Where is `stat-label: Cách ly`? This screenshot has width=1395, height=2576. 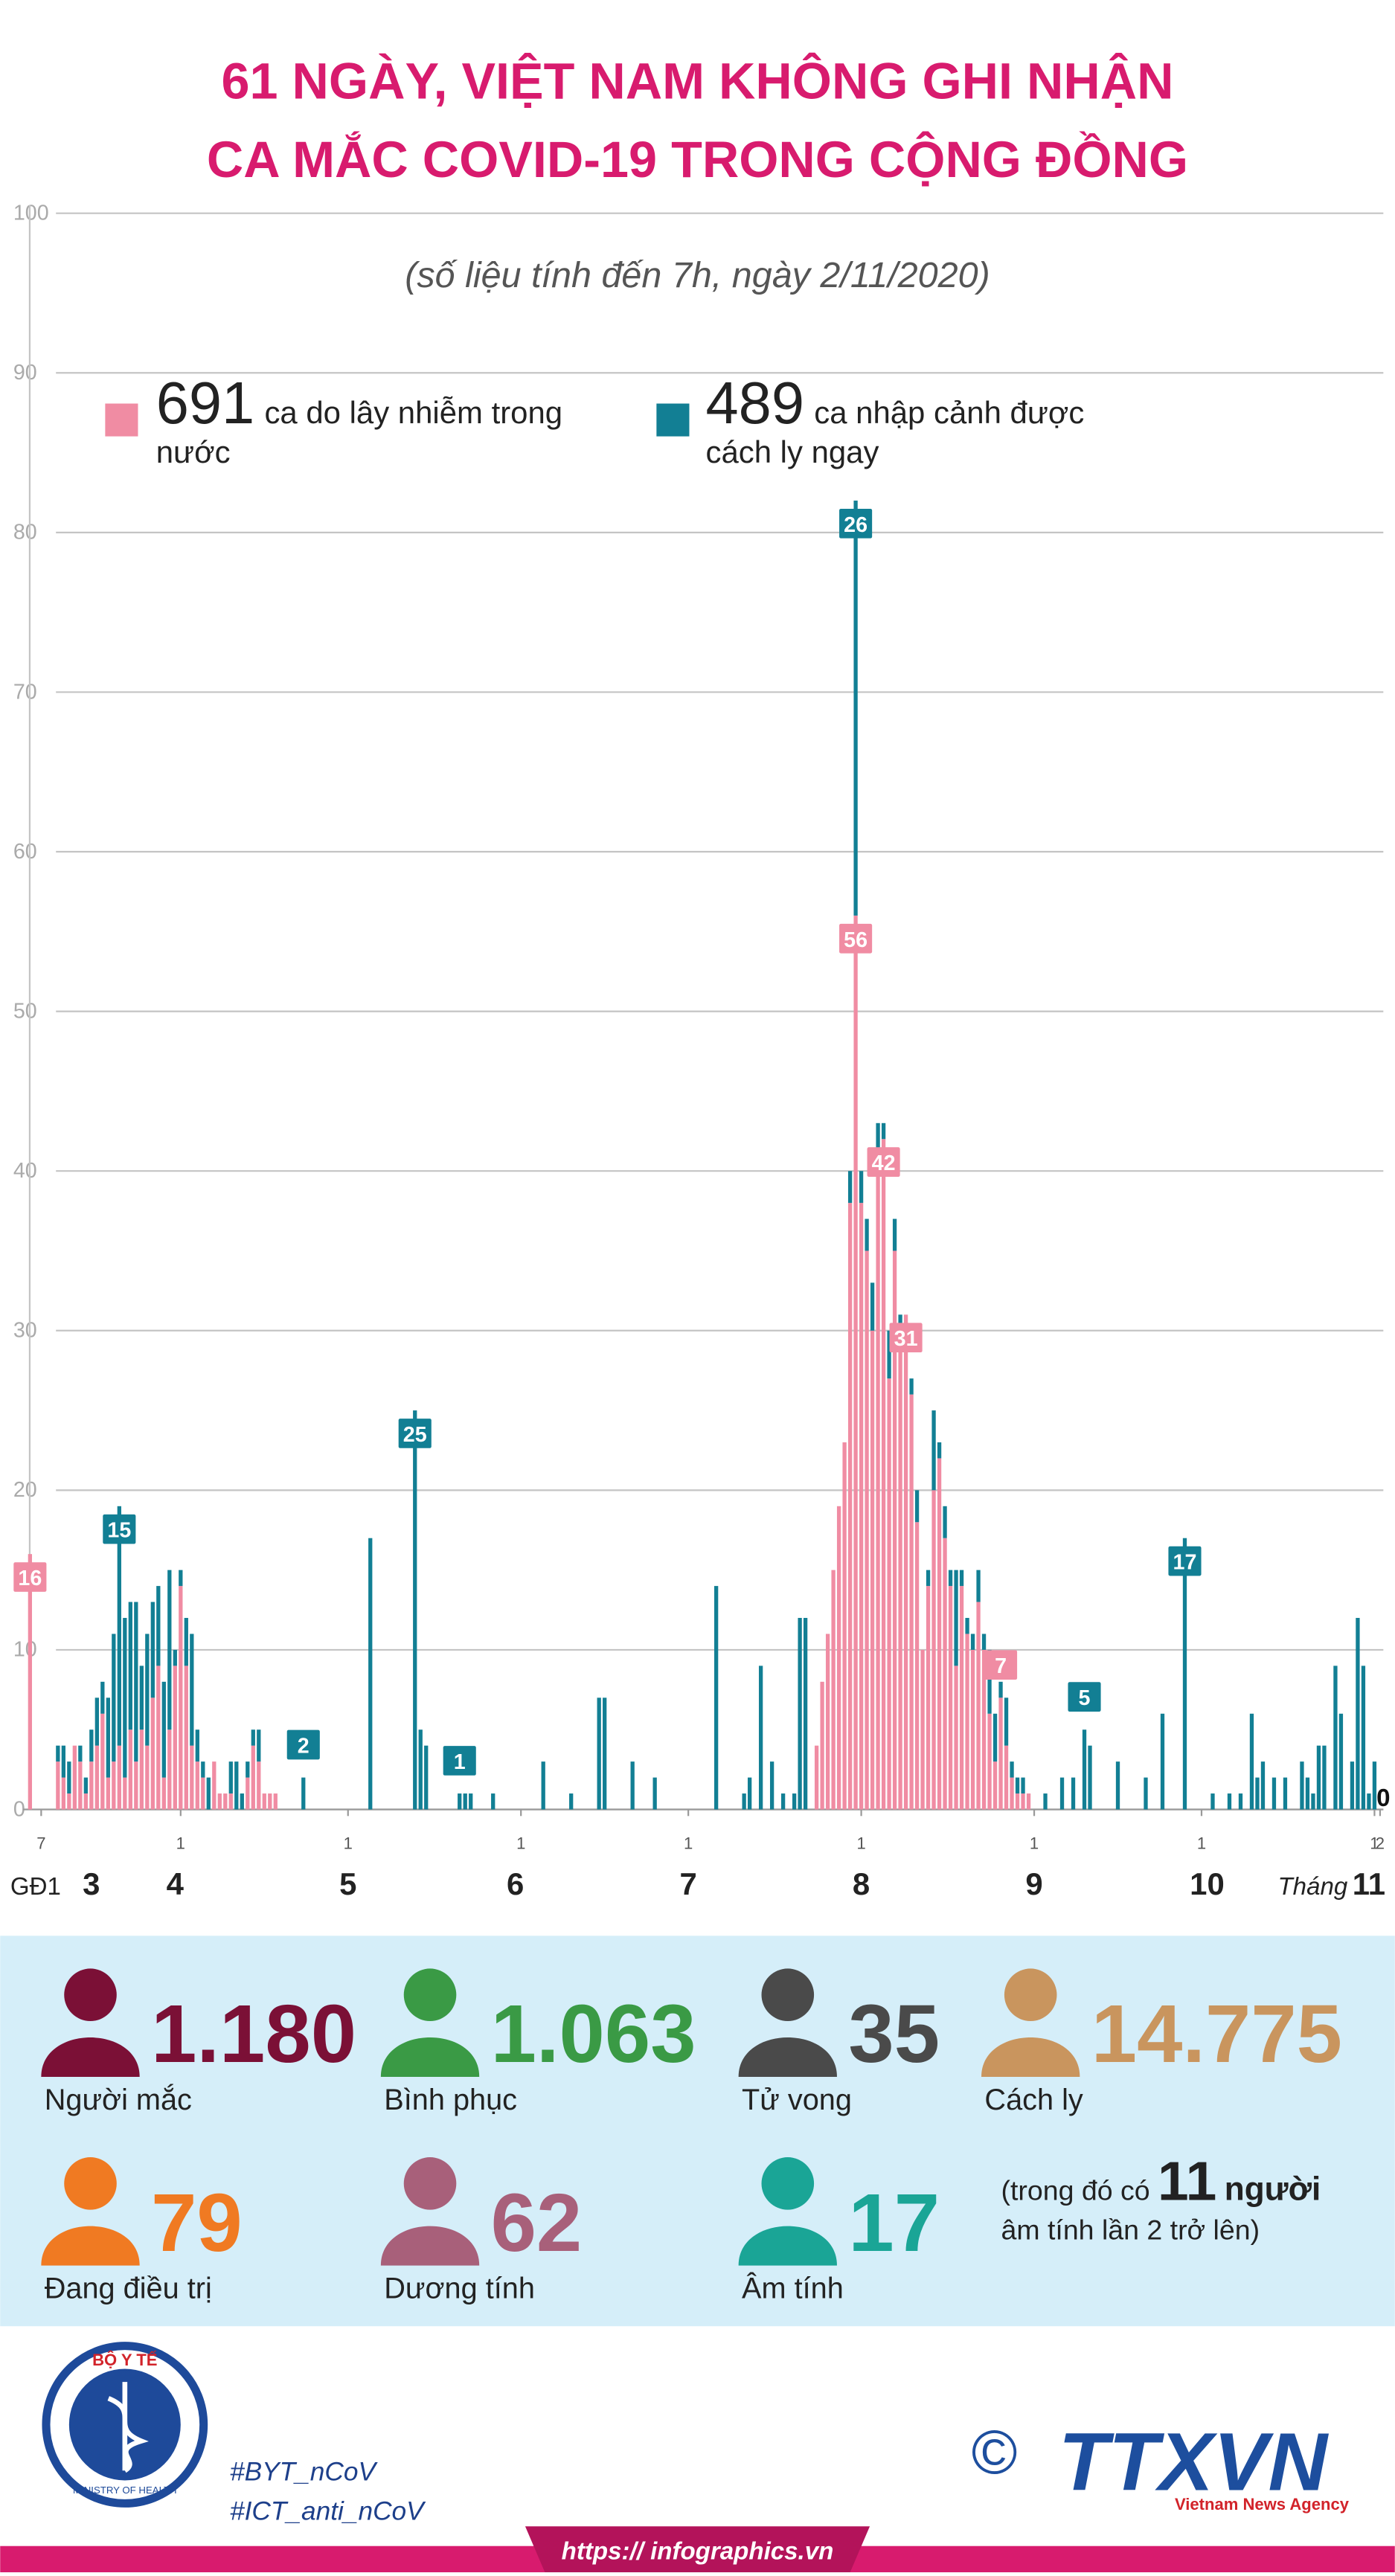 stat-label: Cách ly is located at coordinates (1033, 2100).